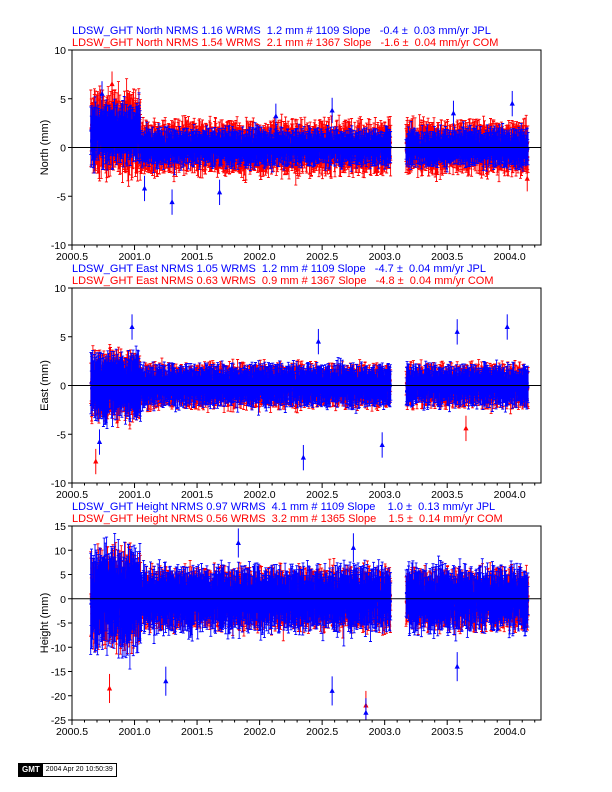 Image resolution: width=612 pixels, height=792 pixels. Describe the element at coordinates (58, 721) in the screenshot. I see `y-tick-label: -25` at that location.